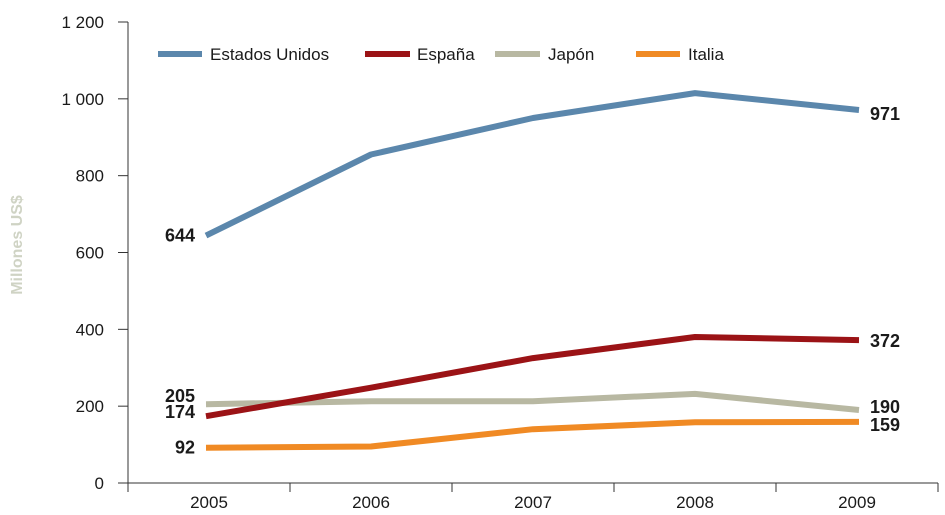 The image size is (945, 515). What do you see at coordinates (185, 448) in the screenshot?
I see `data-label-start: 92` at bounding box center [185, 448].